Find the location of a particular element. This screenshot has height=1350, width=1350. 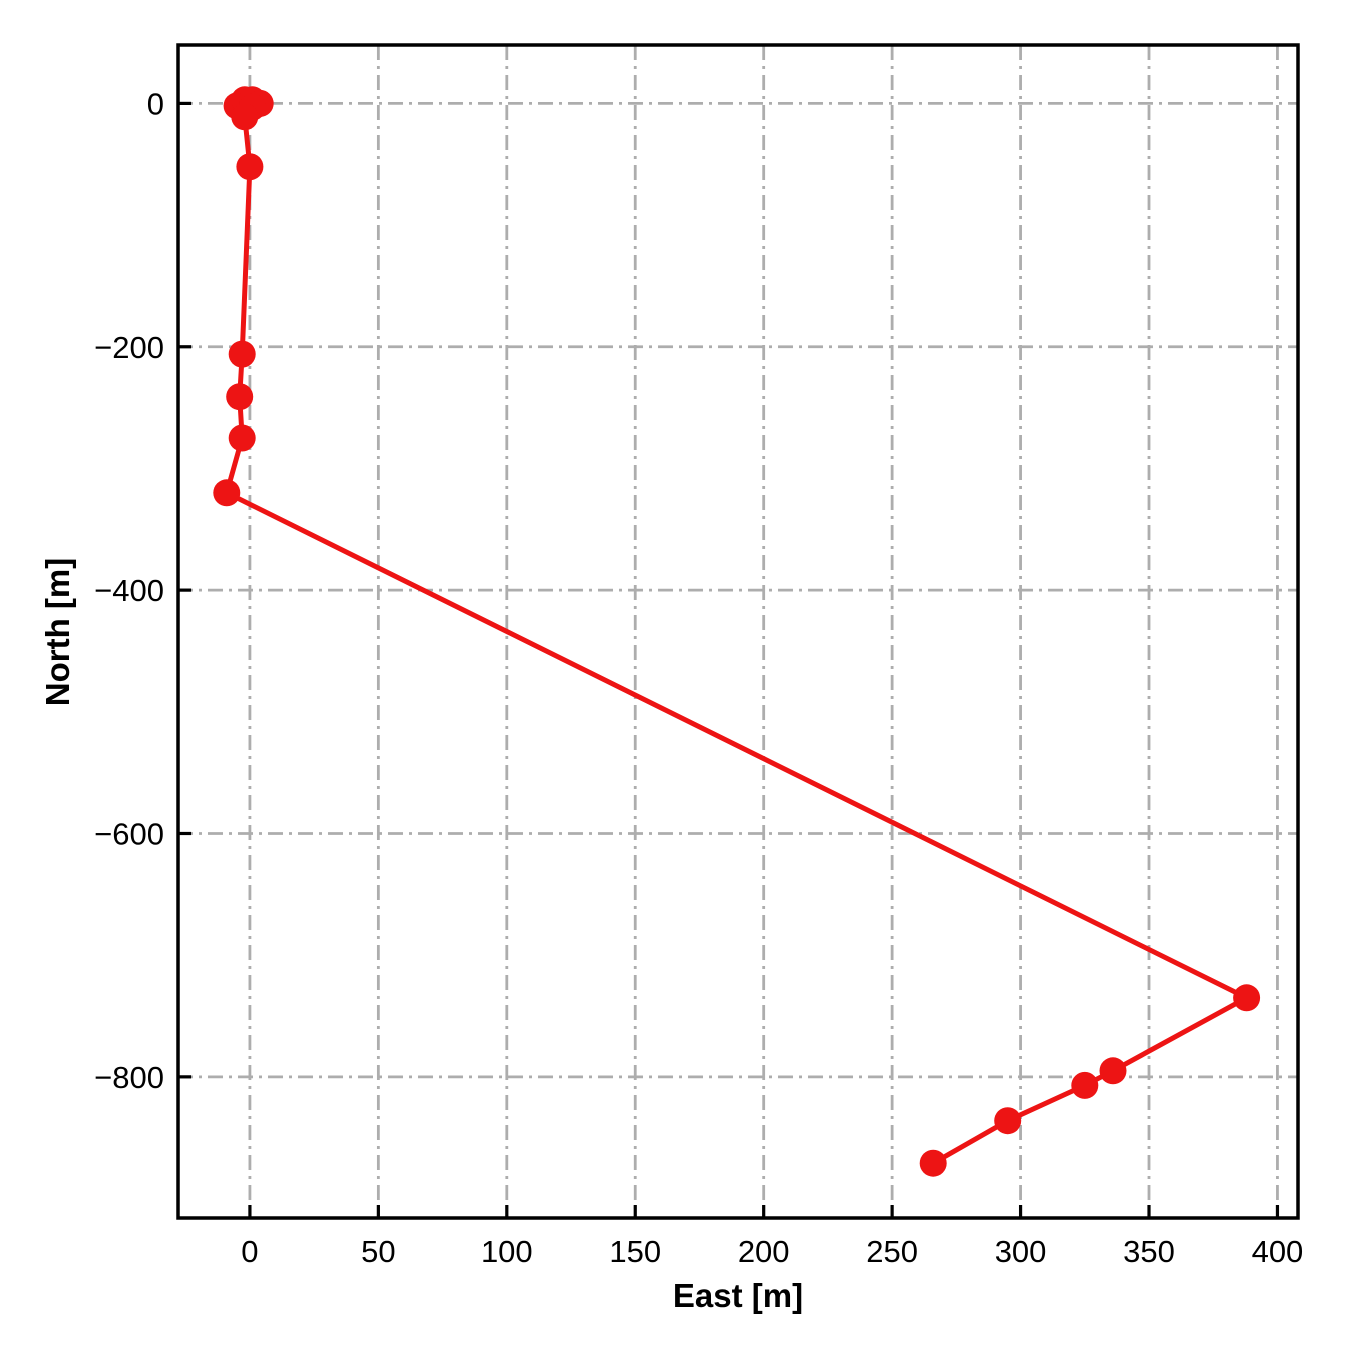

y-tick-label: −600 is located at coordinates (129, 833).